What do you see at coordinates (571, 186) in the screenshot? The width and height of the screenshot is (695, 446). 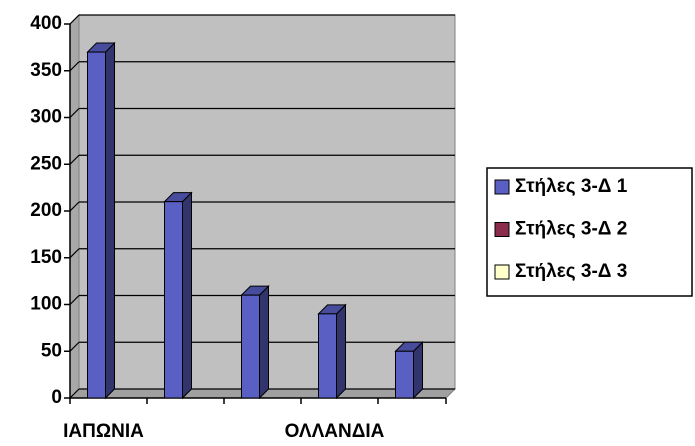 I see `legend-label: Στήλες 3-Δ 1` at bounding box center [571, 186].